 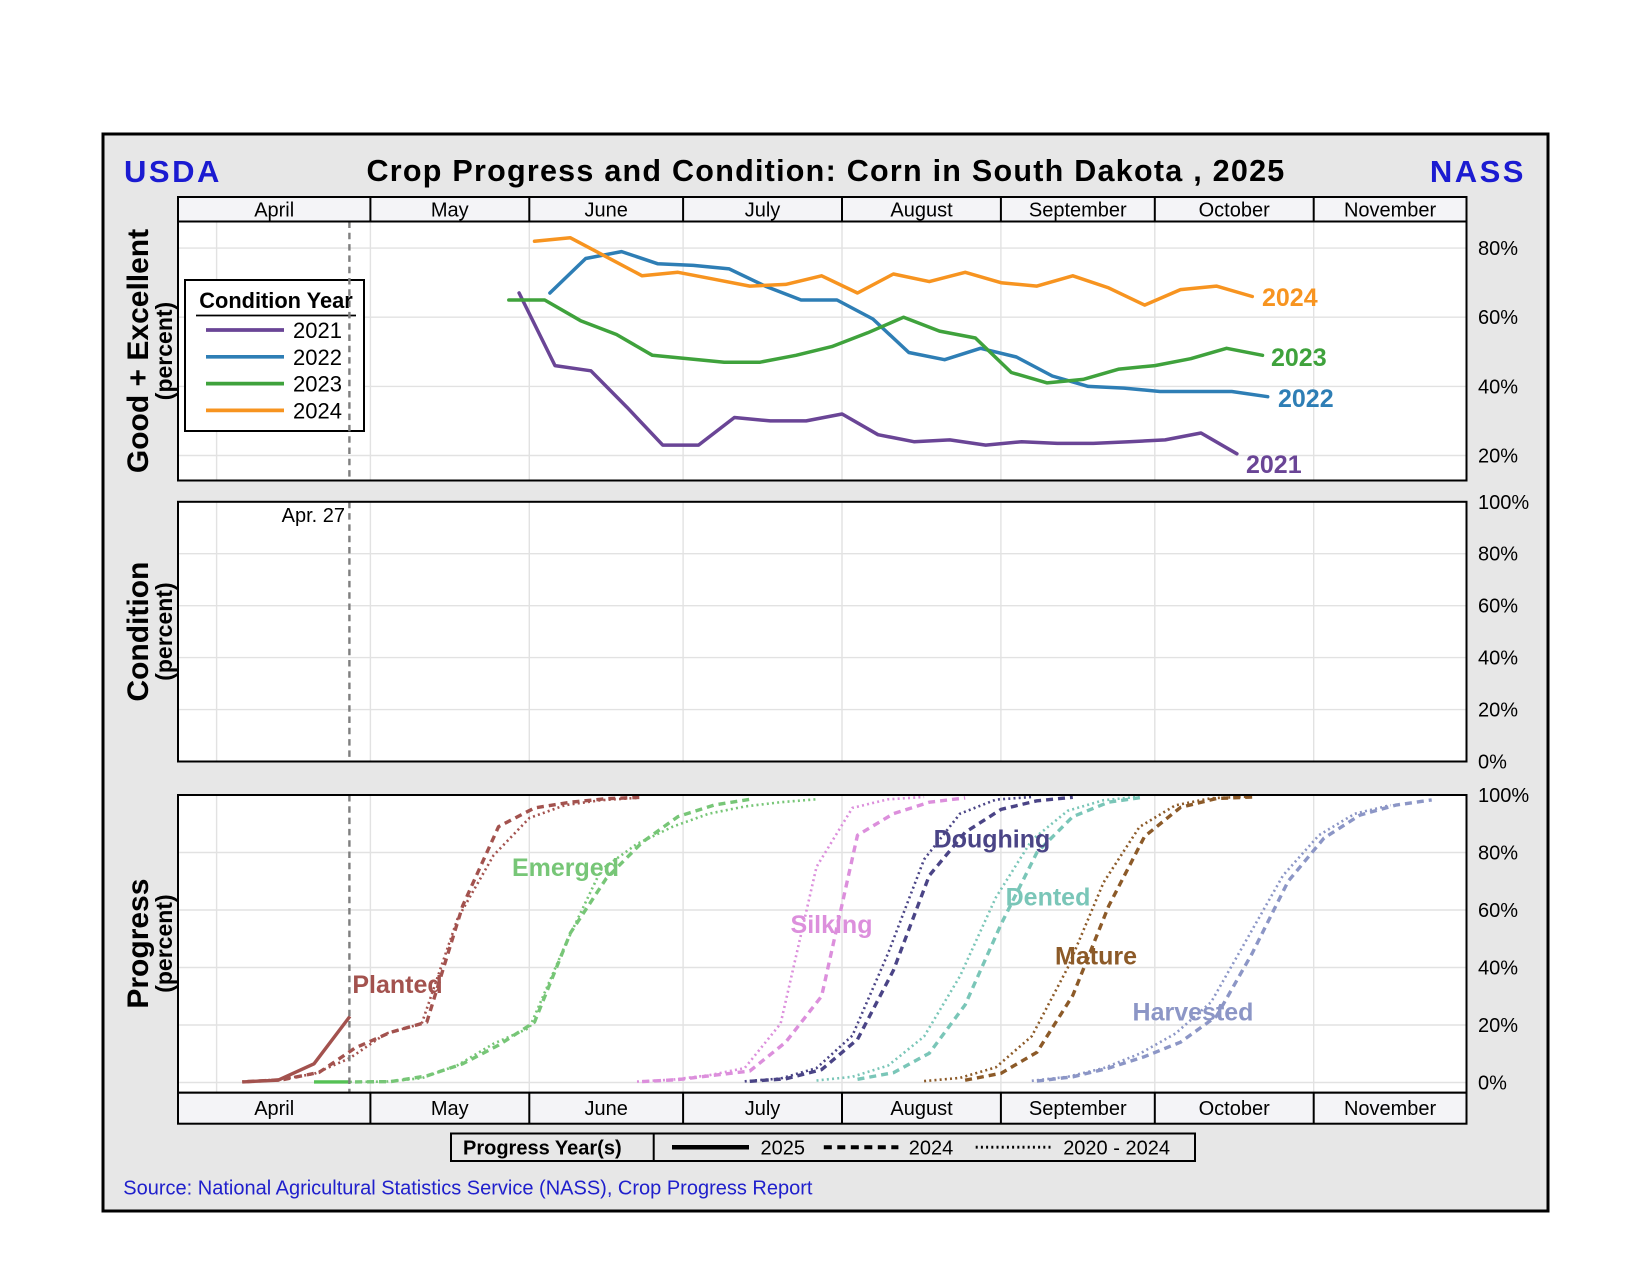 What do you see at coordinates (992, 840) in the screenshot?
I see `svg-text: Doughing` at bounding box center [992, 840].